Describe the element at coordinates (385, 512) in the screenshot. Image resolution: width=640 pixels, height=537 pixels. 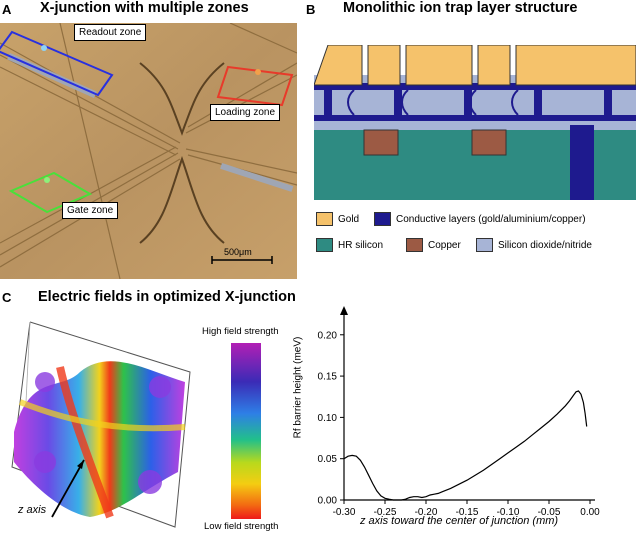
I see `x-tick-label: -0.25` at that location.